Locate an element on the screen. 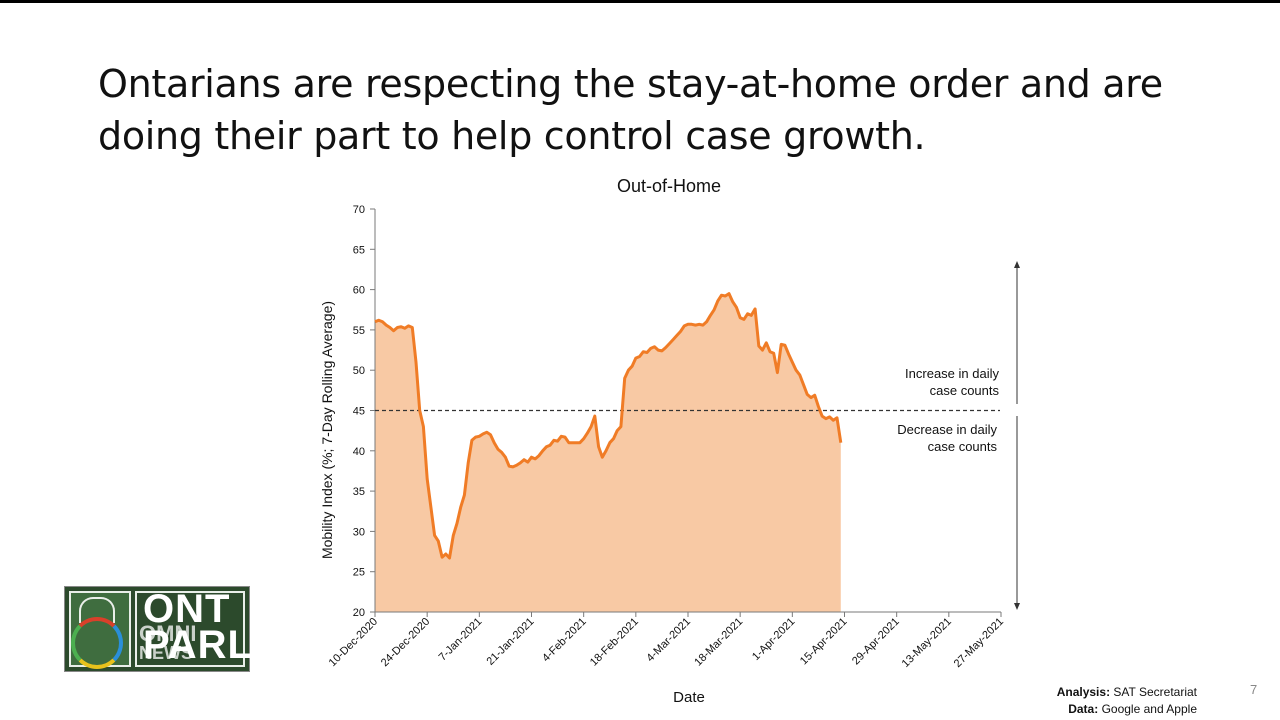 This screenshot has width=1280, height=720. y-tick-label: 45 is located at coordinates (359, 412).